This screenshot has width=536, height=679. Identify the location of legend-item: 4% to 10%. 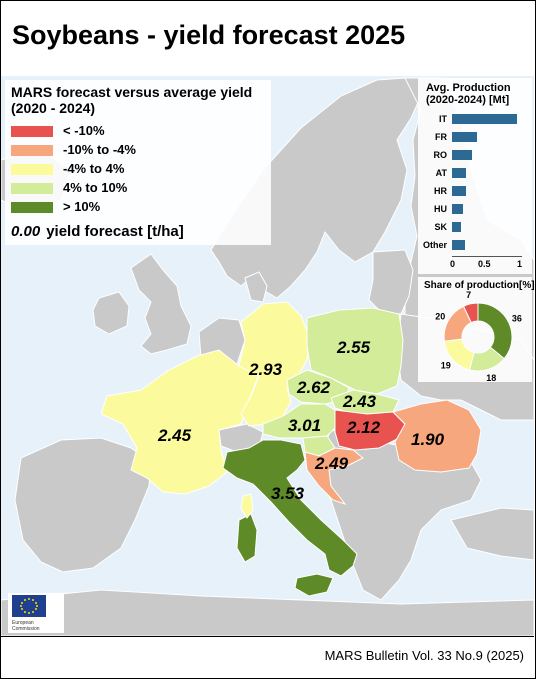
(69, 188).